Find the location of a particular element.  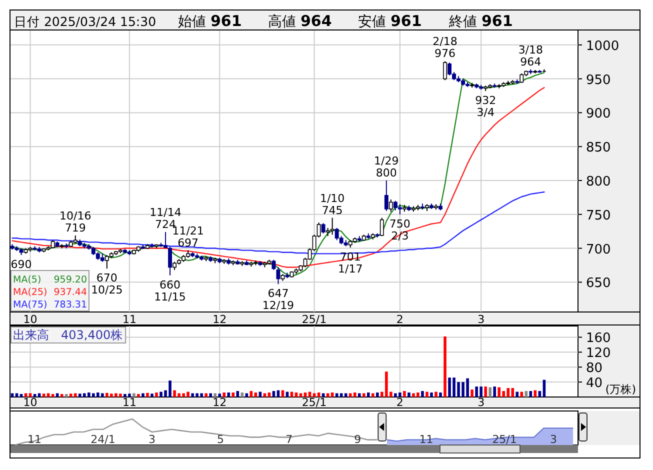

y-tick-label: 650 is located at coordinates (598, 284).